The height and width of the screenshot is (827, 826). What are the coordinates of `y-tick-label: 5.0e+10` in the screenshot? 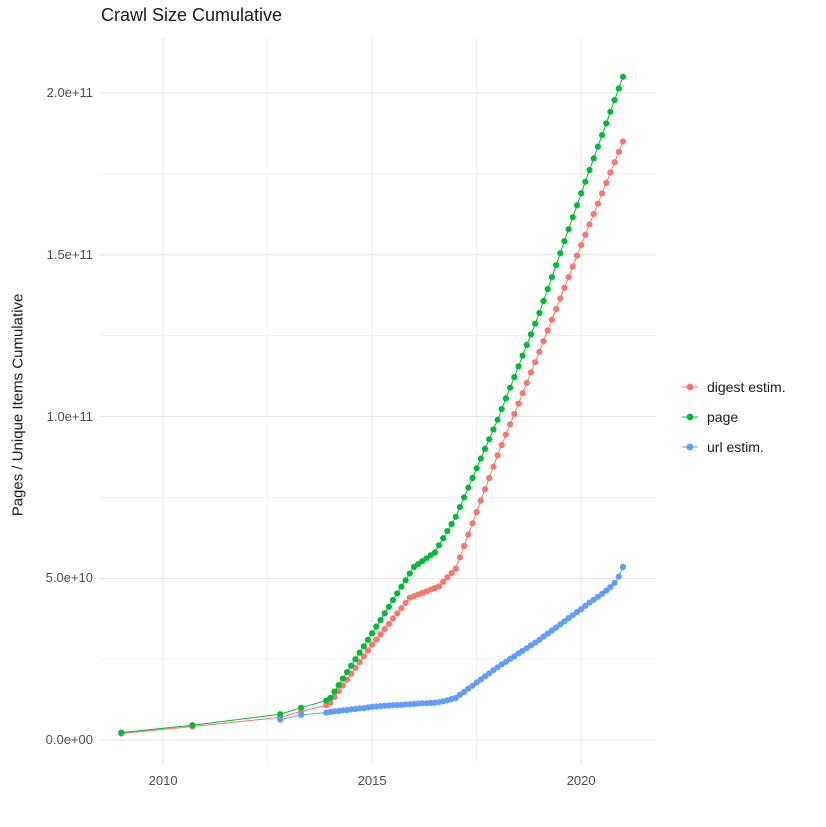 It's located at (69, 578).